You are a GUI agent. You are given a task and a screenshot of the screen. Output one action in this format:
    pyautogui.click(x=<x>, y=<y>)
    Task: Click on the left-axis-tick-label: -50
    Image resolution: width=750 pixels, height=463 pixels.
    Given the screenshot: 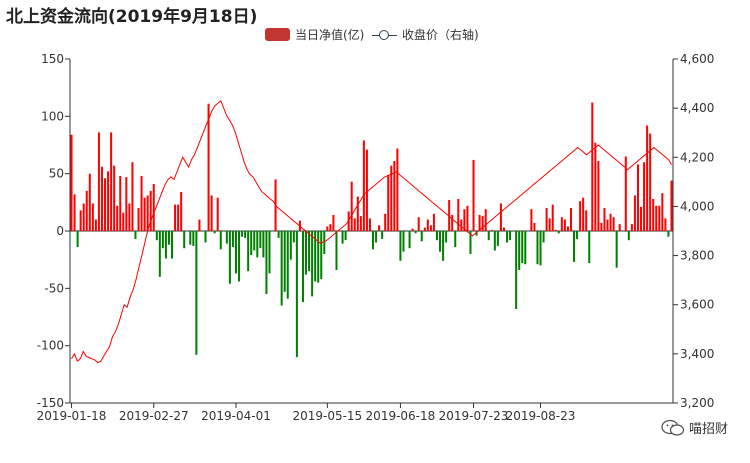 What is the action you would take?
    pyautogui.click(x=54, y=288)
    